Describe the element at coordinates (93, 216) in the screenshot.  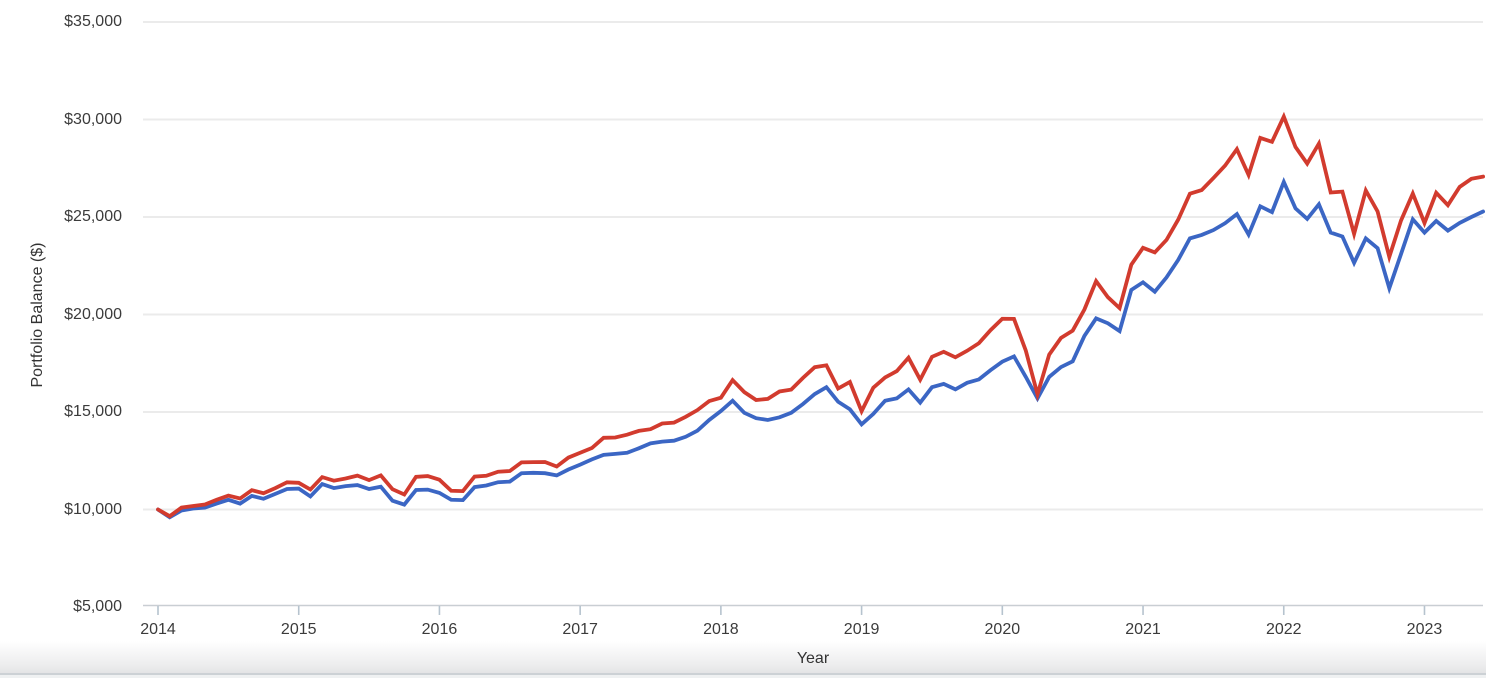
I see `y-axis-tick-label: $25,000` at that location.